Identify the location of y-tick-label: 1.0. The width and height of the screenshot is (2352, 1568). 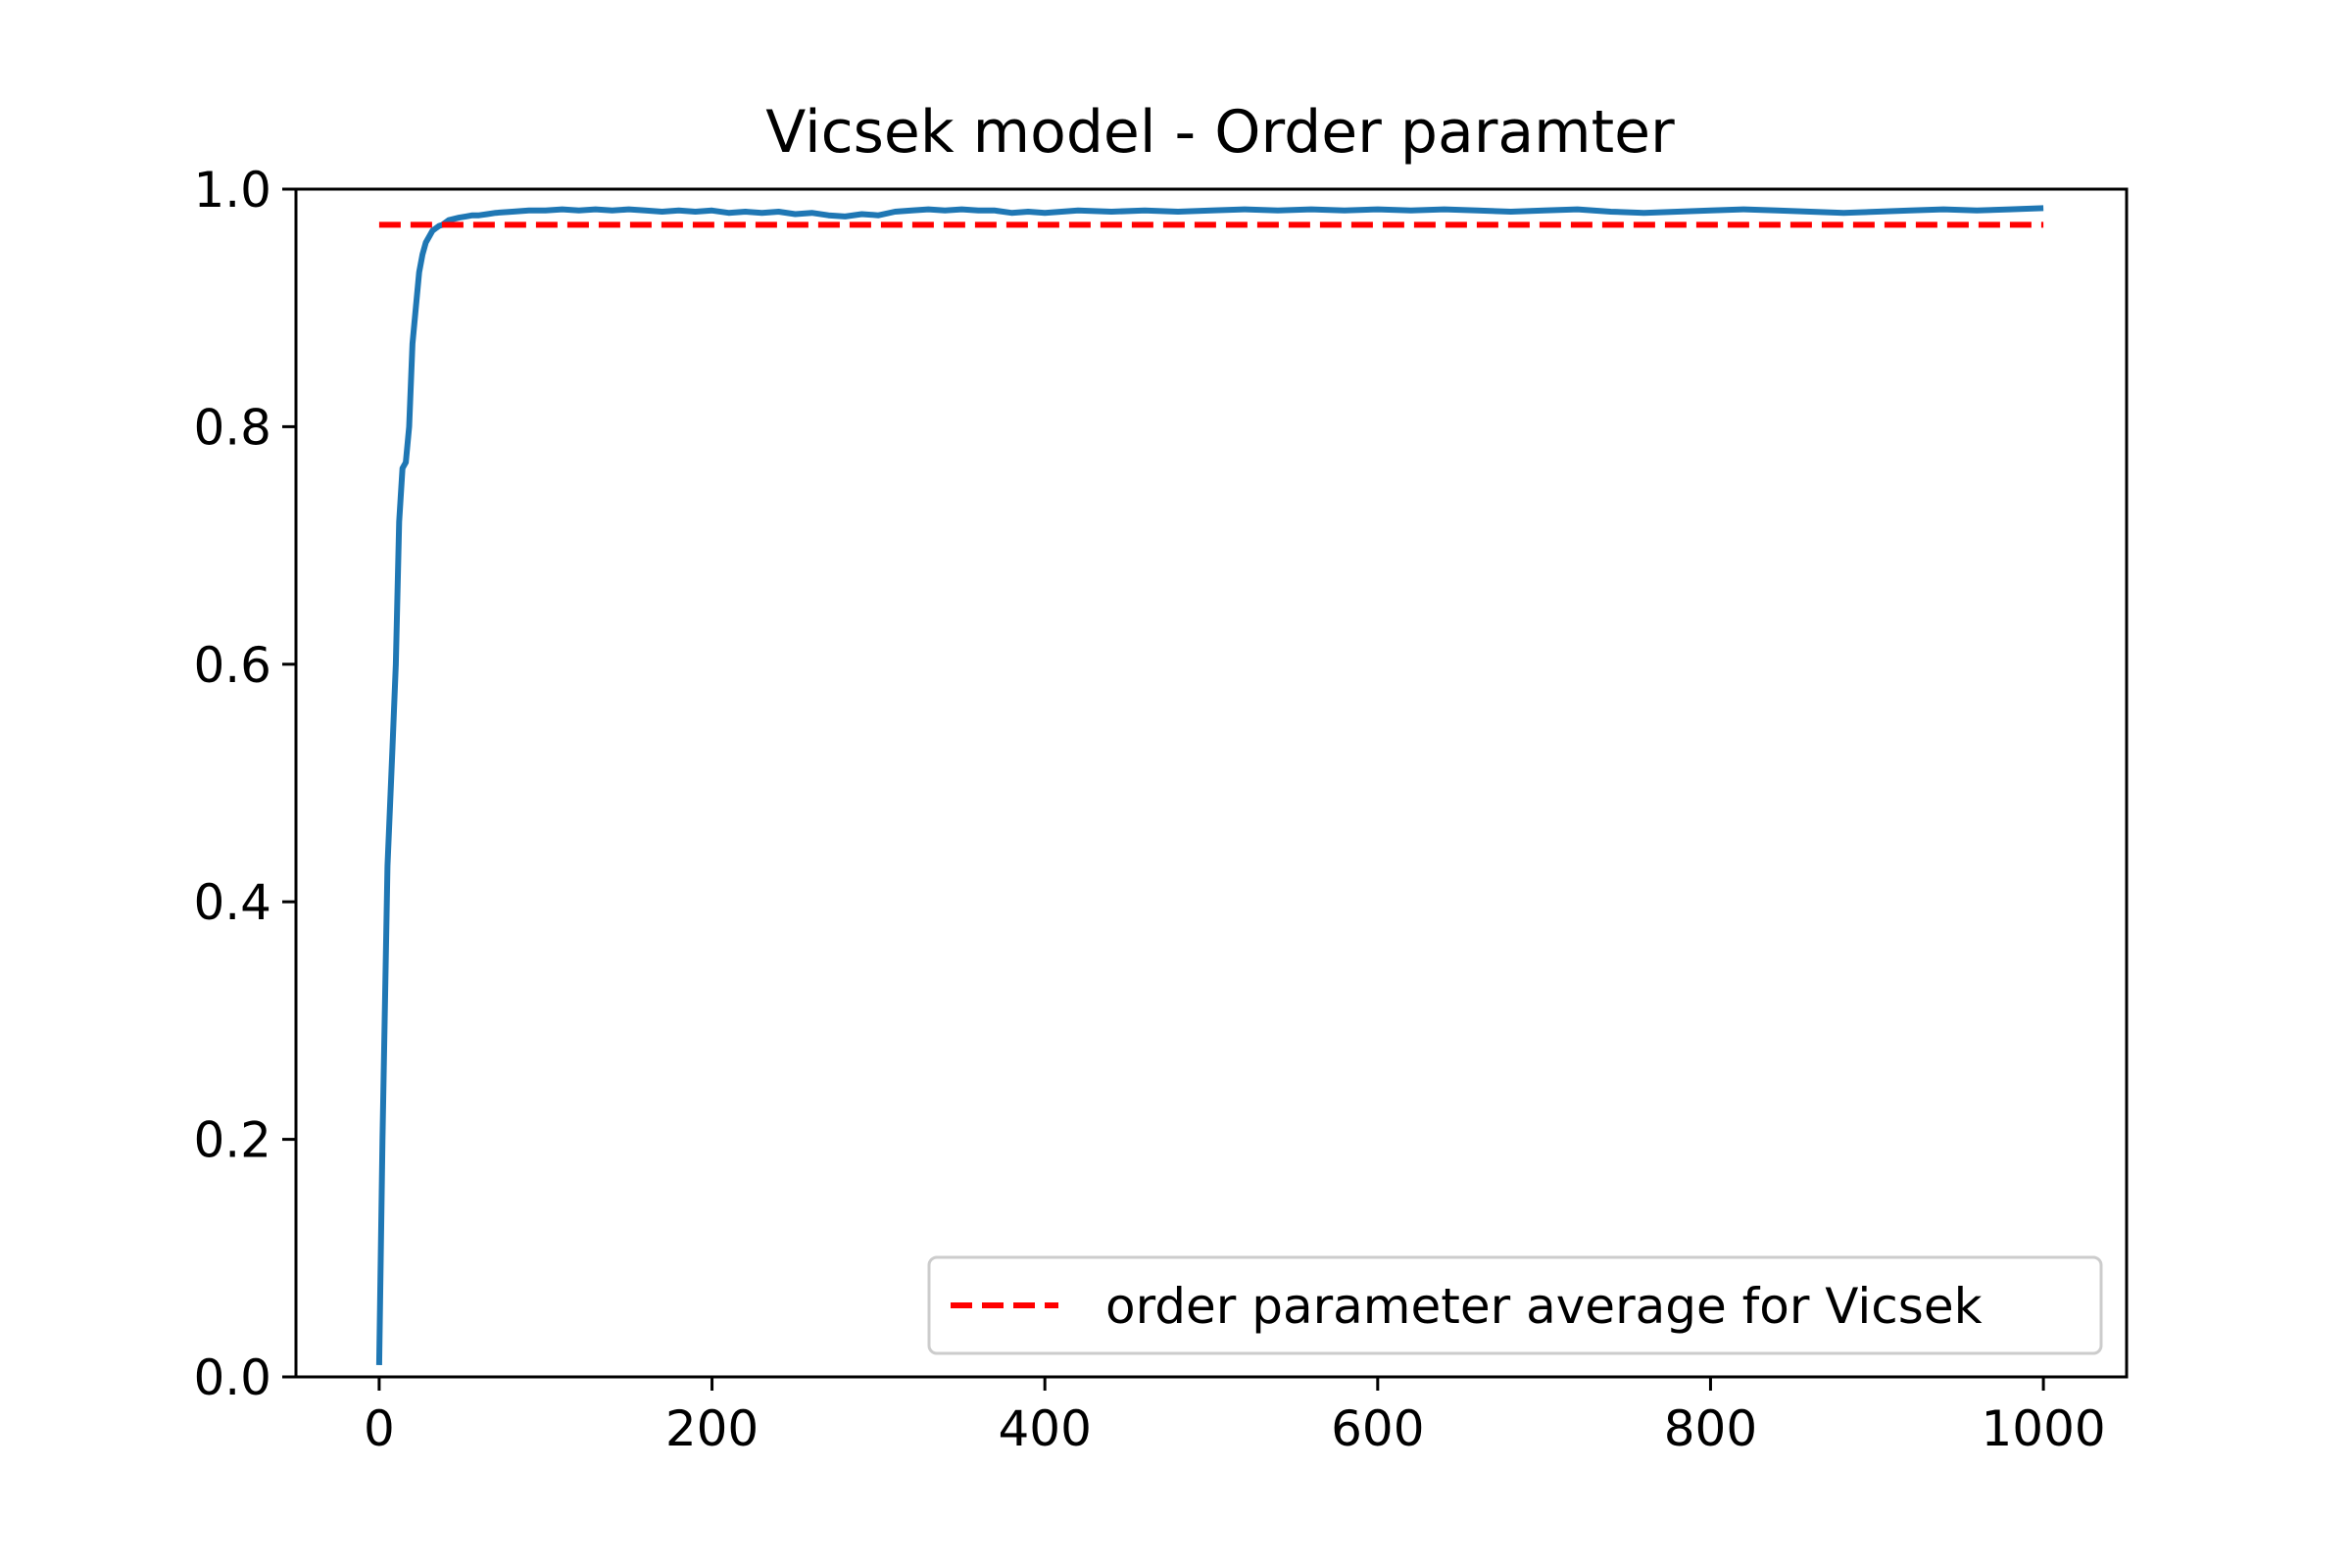
(232, 190).